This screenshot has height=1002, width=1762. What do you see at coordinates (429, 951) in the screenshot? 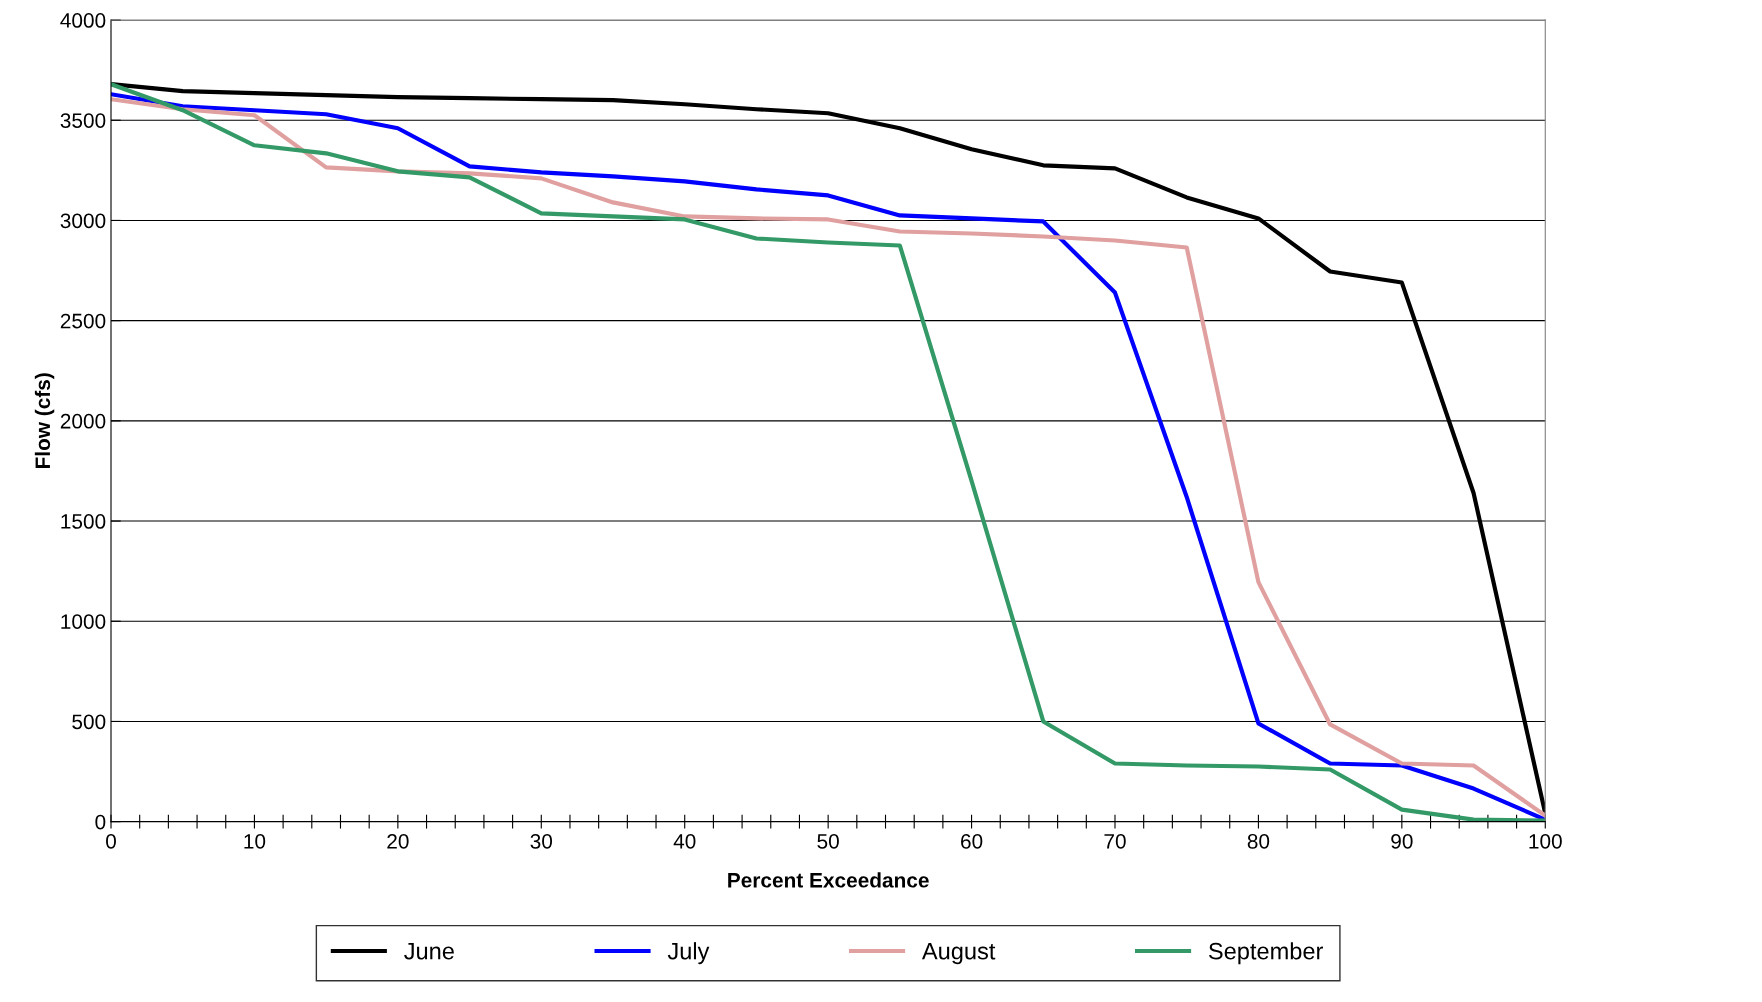
I see `legend-label: June` at bounding box center [429, 951].